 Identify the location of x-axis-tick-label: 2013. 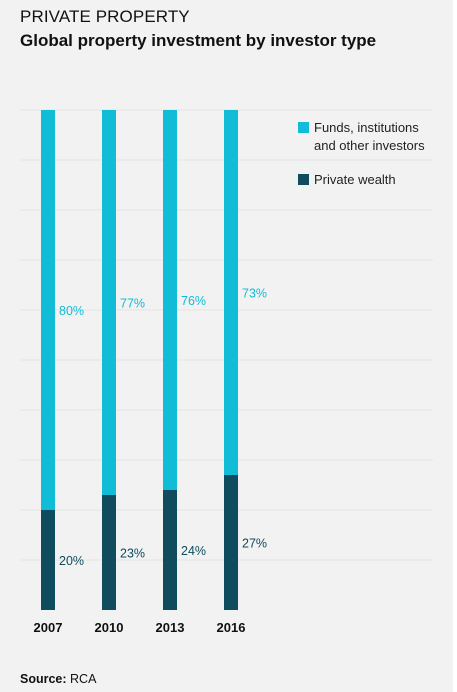
(170, 627).